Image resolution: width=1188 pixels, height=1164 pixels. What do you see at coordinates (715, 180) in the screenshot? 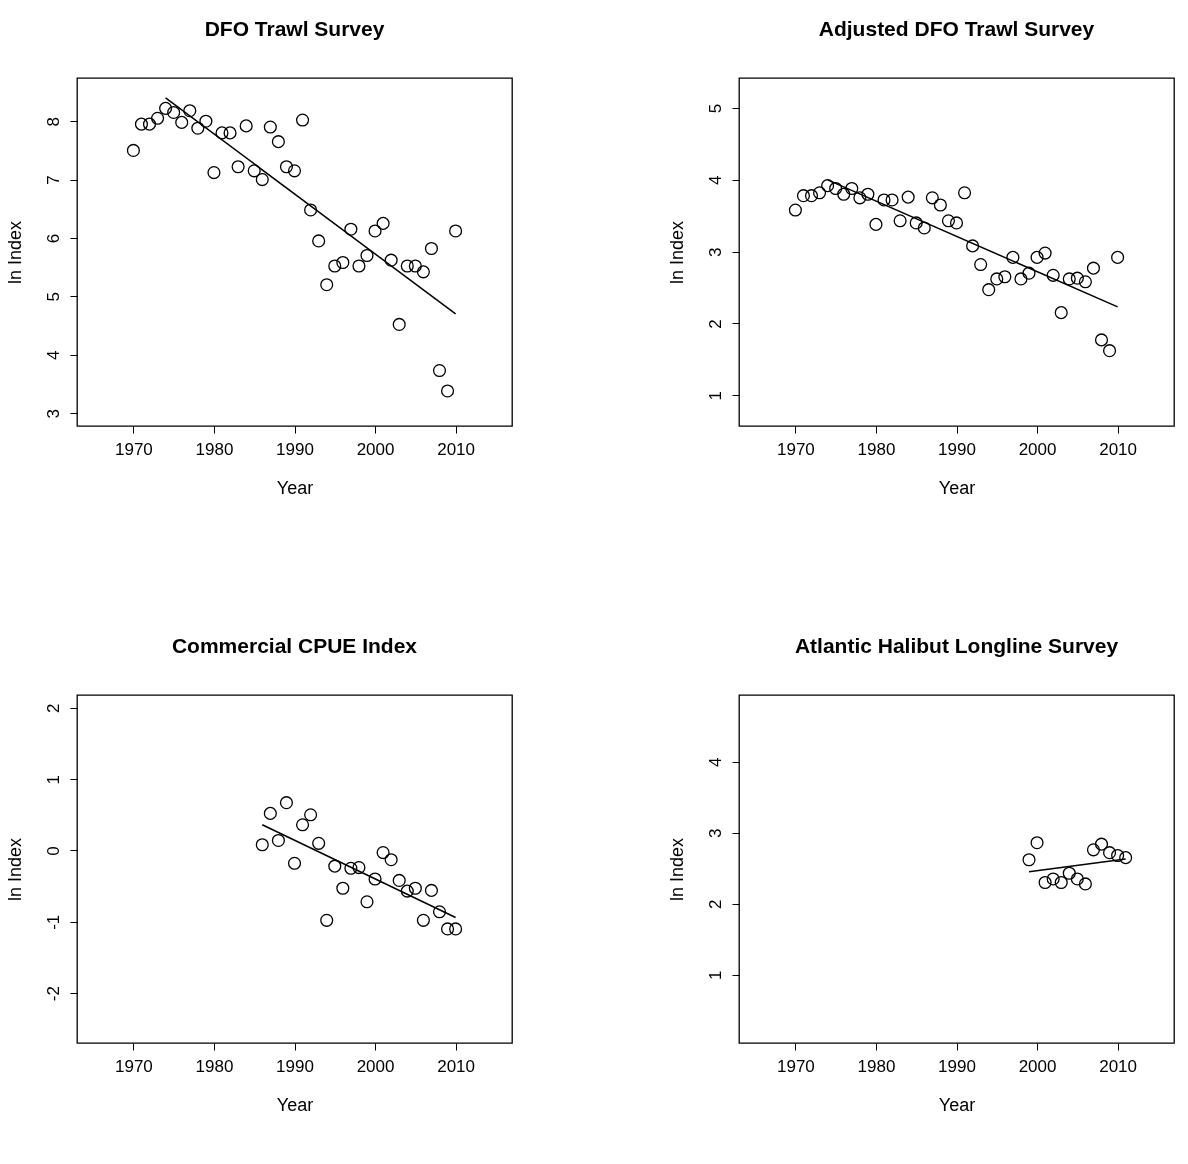
I see `y-tick-label: 4` at bounding box center [715, 180].